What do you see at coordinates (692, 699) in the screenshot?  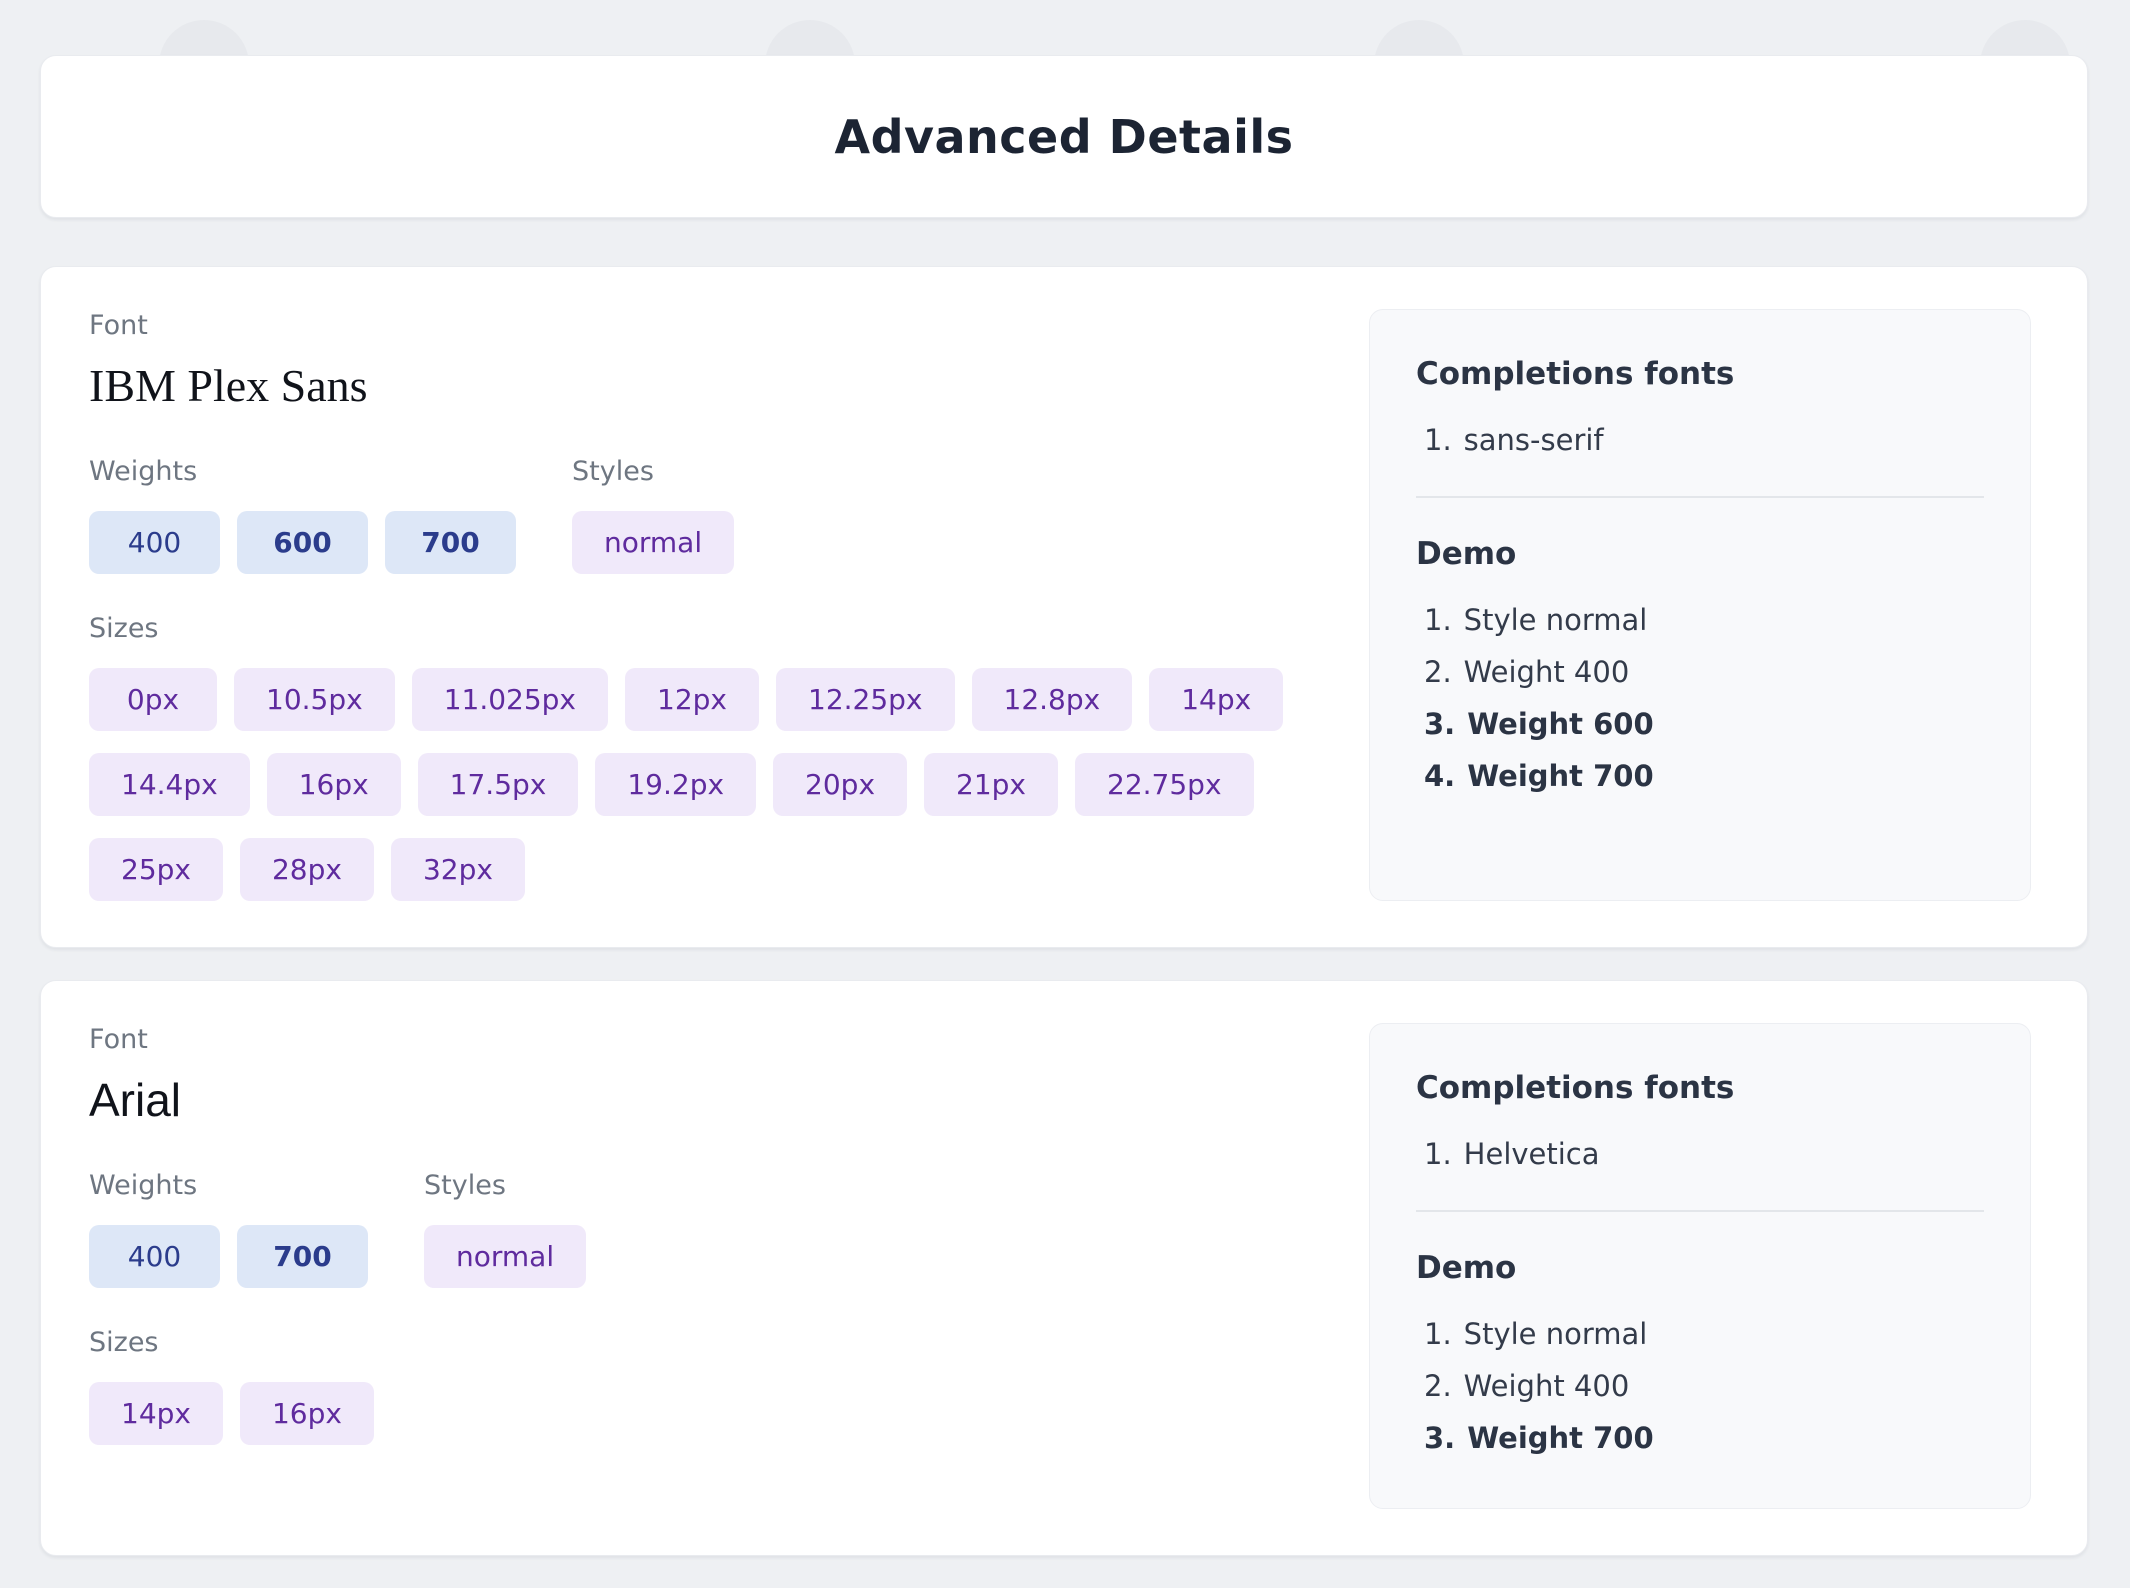 I see `size-badge: 12px` at bounding box center [692, 699].